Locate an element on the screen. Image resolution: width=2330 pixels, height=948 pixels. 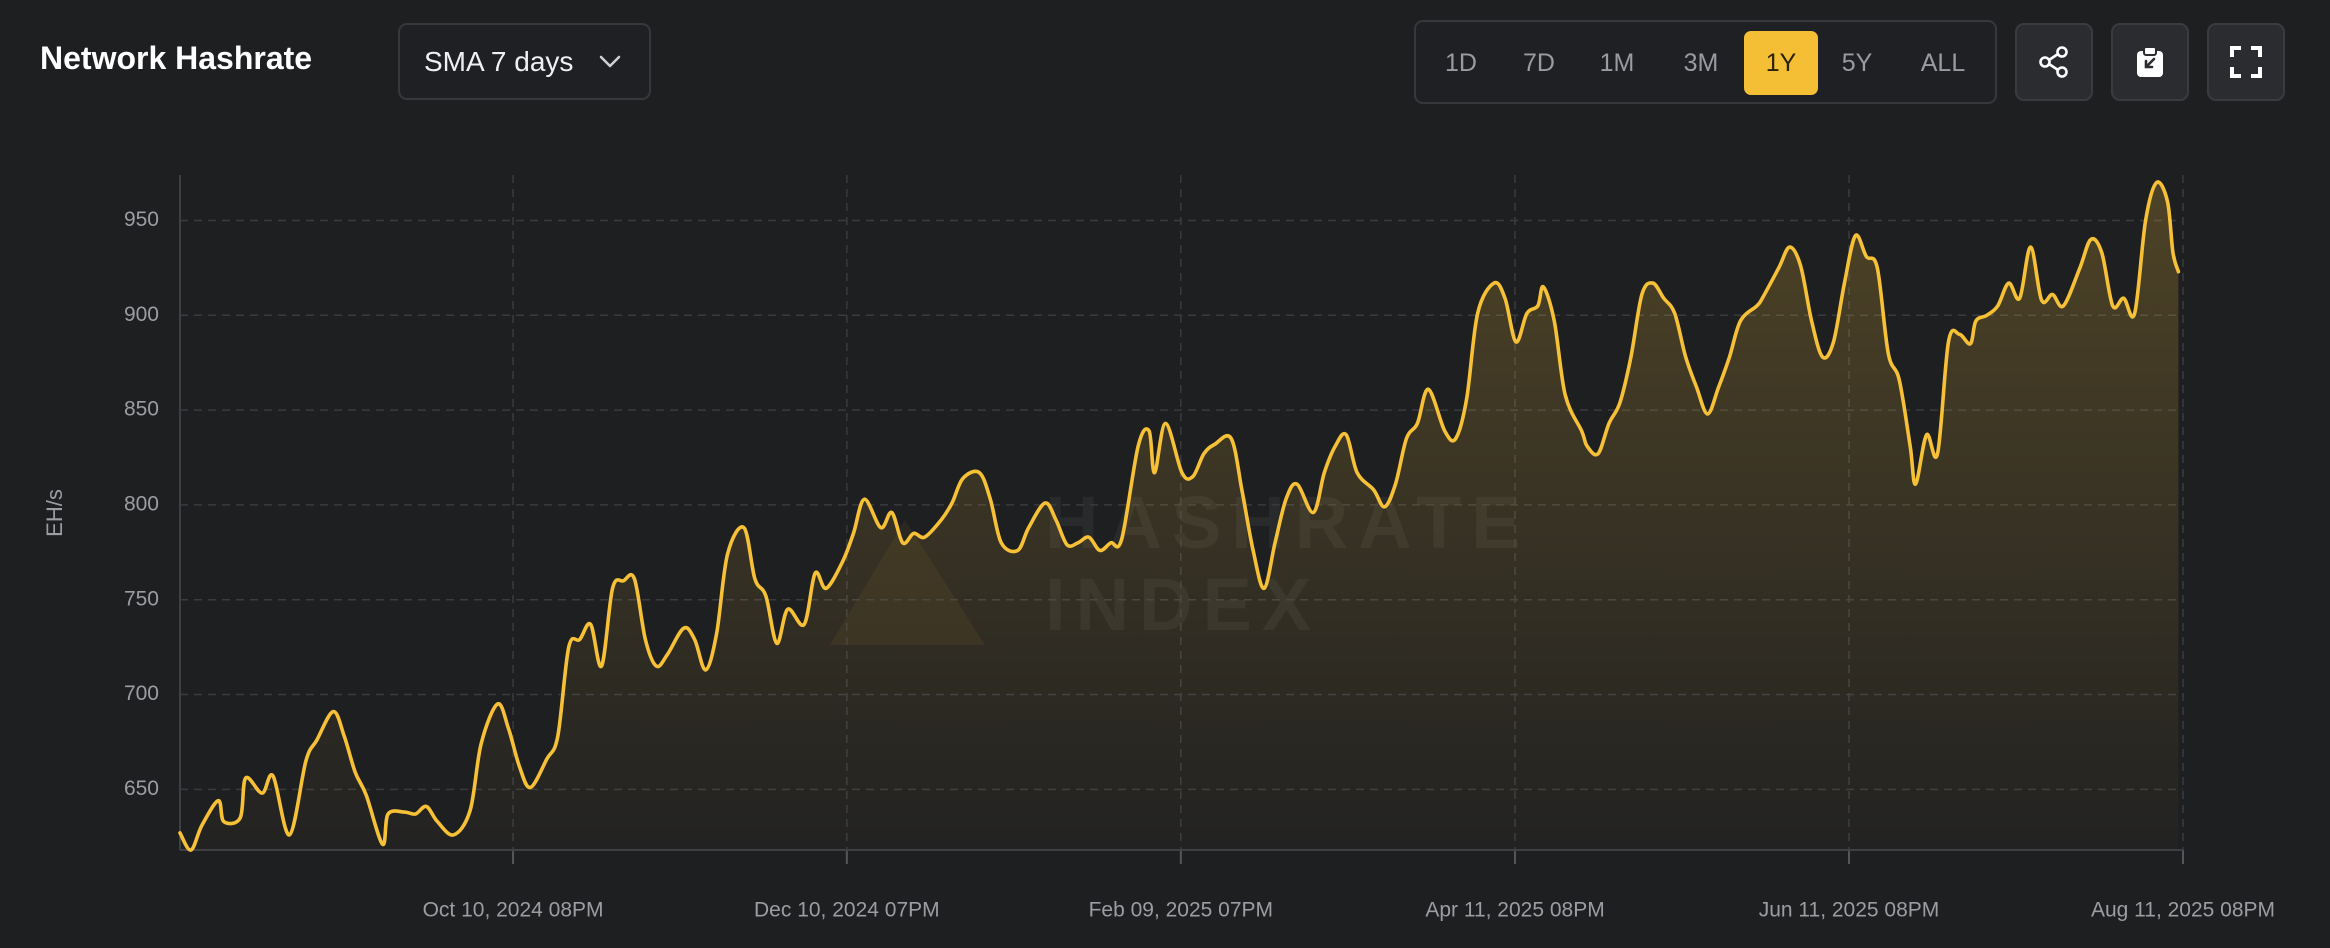
y-tick-label: 850 is located at coordinates (141, 409).